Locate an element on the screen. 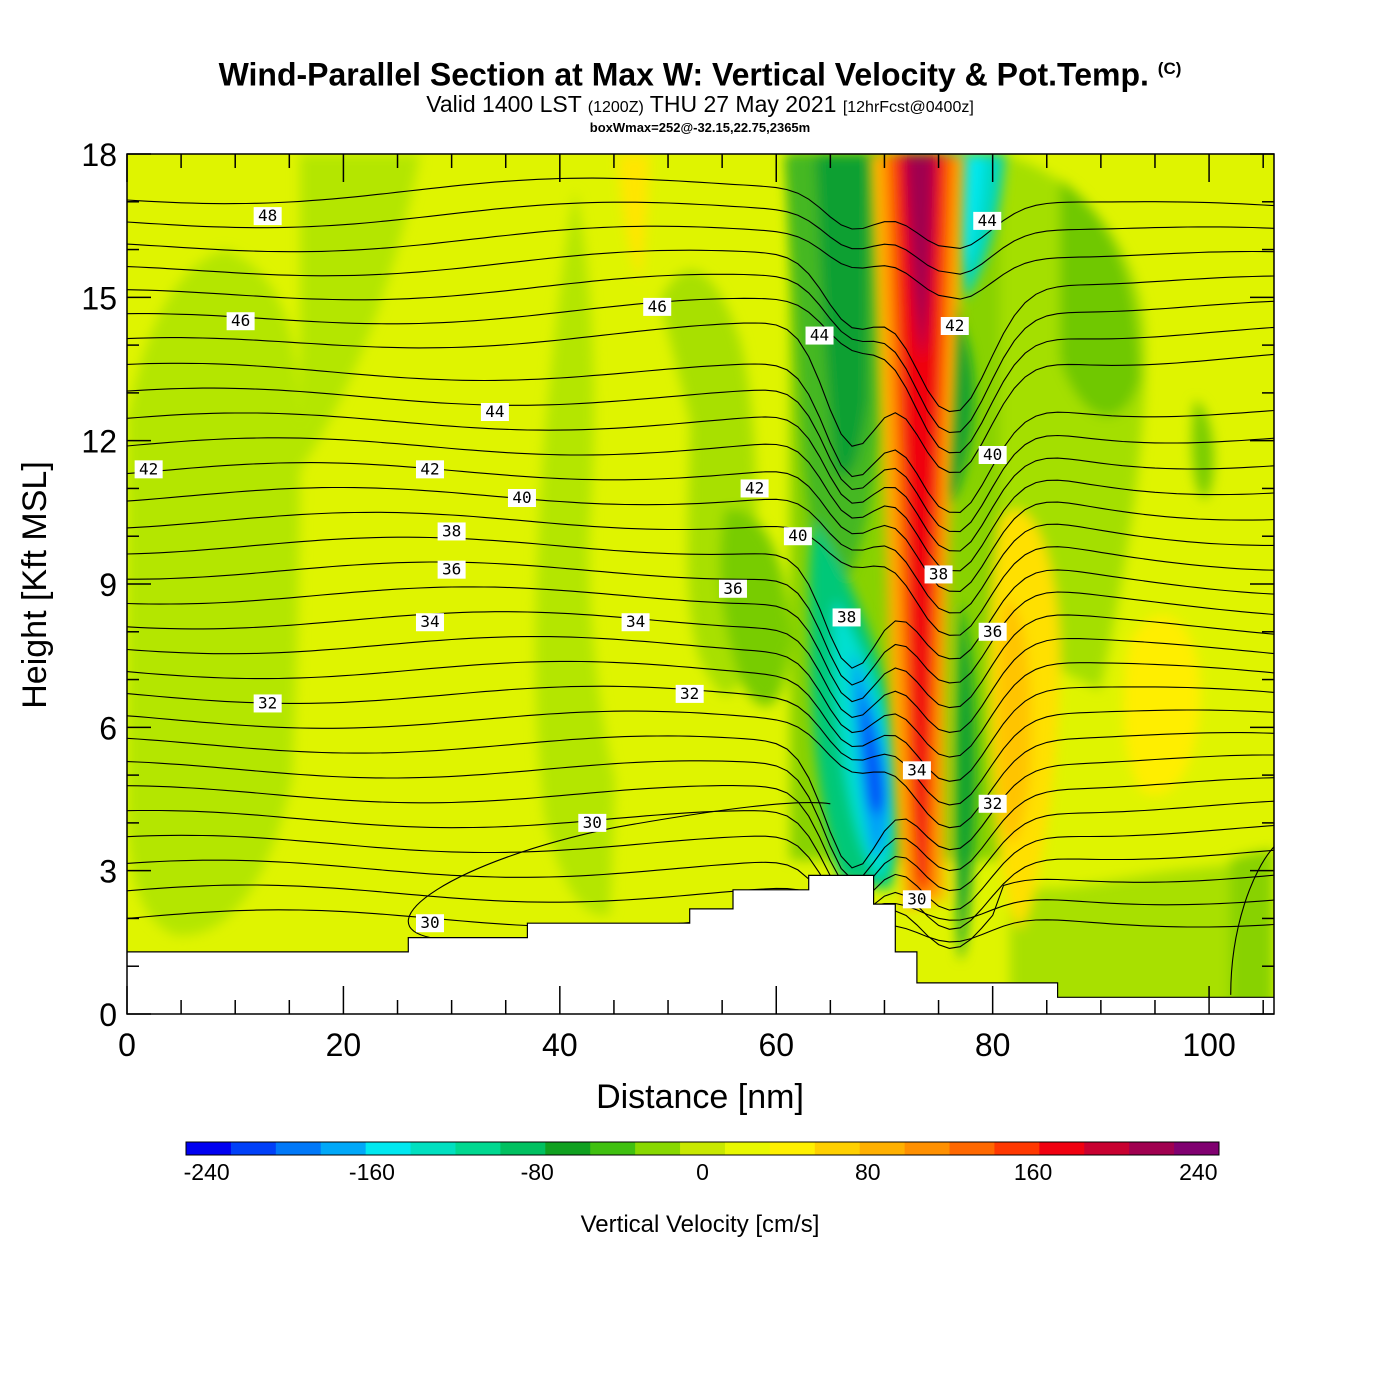  y-tick-label: 12 is located at coordinates (99, 442).